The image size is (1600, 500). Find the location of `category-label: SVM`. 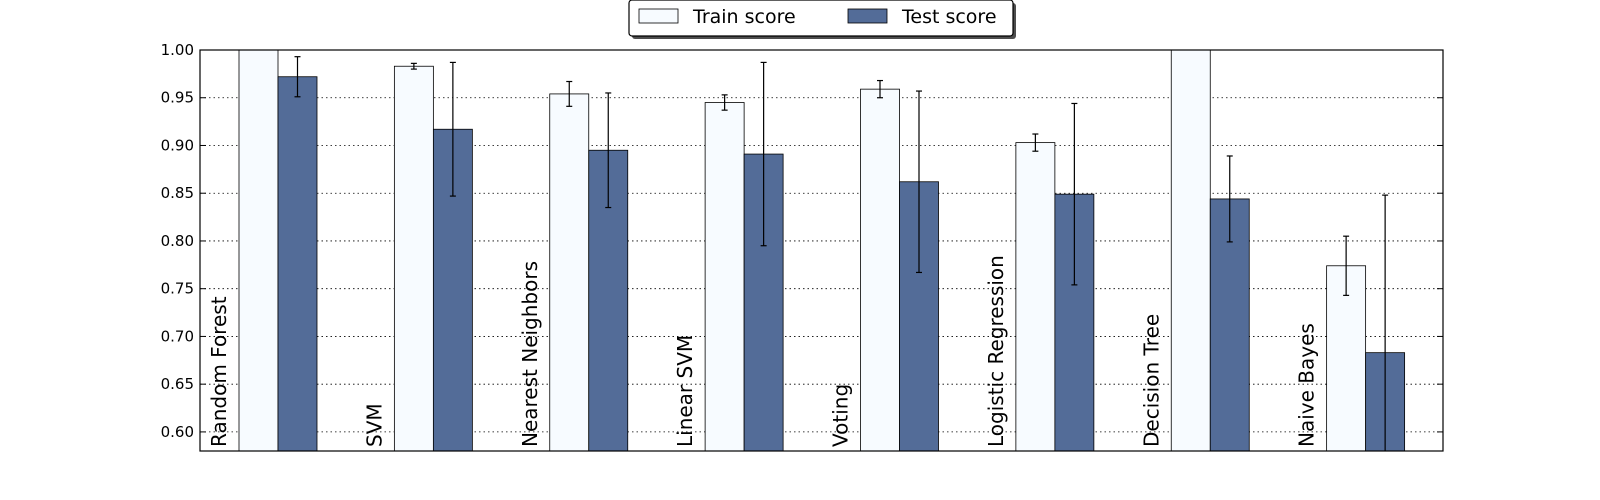

category-label: SVM is located at coordinates (374, 425).